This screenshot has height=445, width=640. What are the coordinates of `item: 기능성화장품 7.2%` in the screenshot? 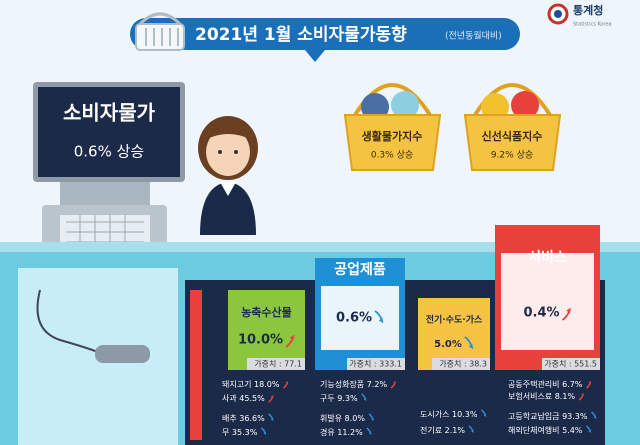 It's located at (353, 384).